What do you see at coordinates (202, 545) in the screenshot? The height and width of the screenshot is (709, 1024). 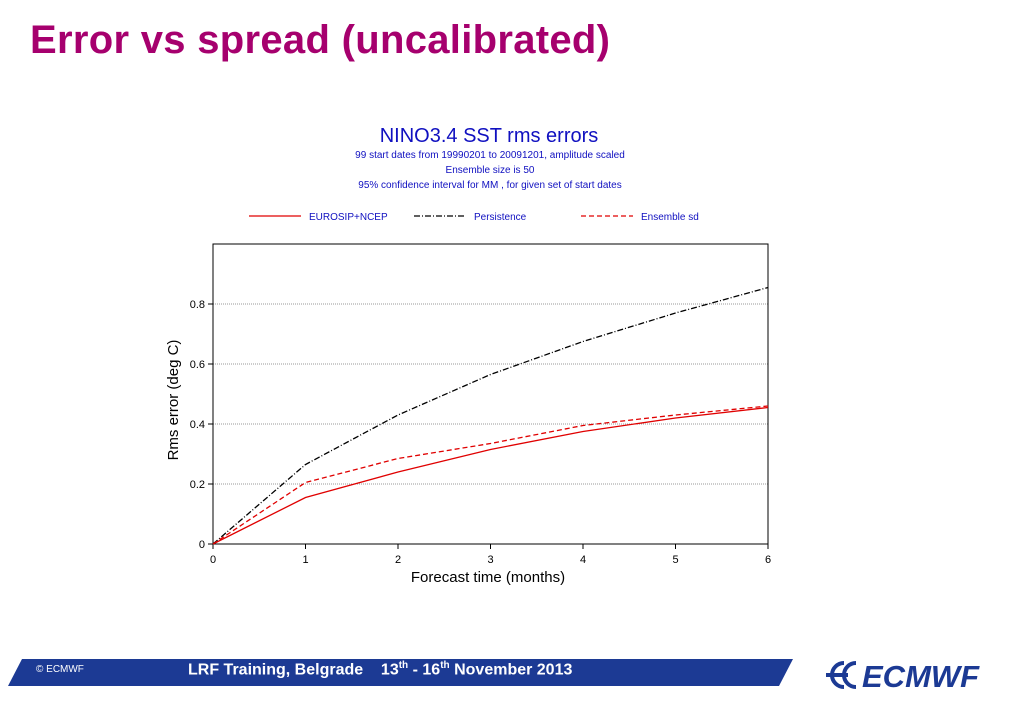 I see `y-tick-label: 0` at bounding box center [202, 545].